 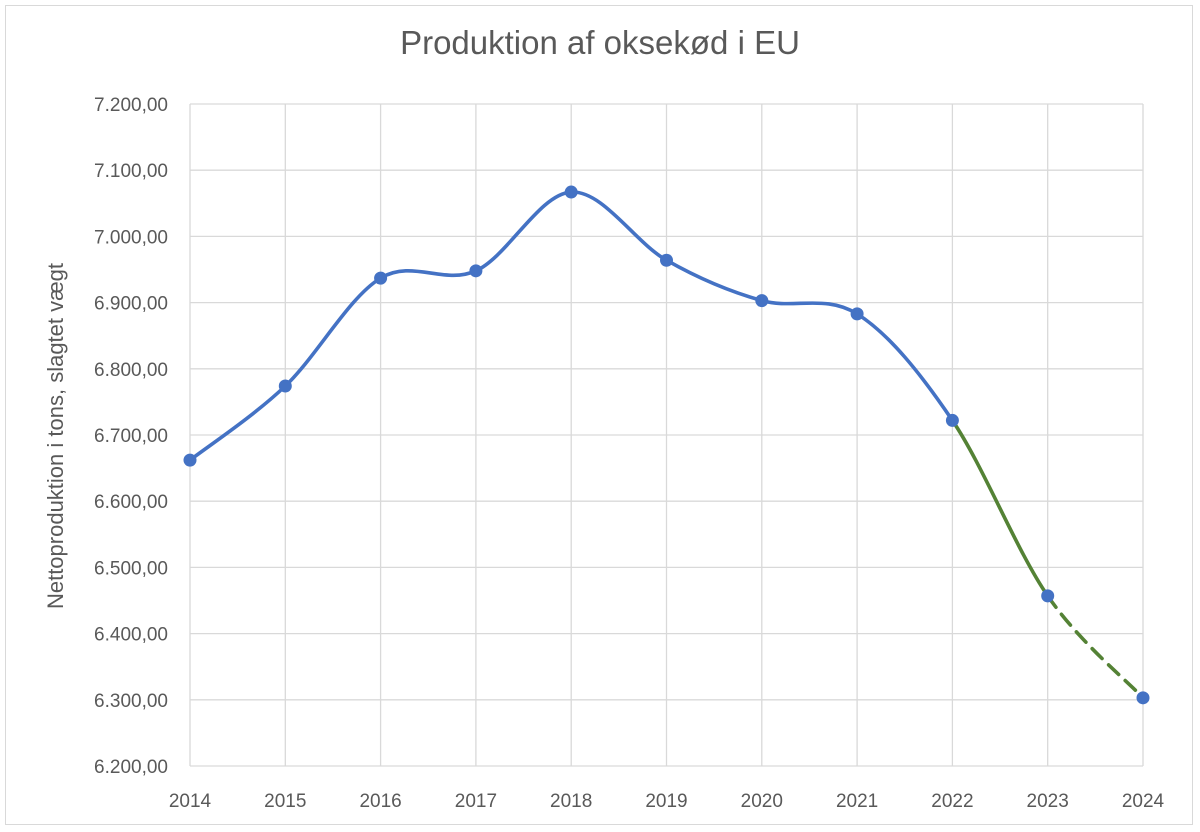 What do you see at coordinates (1048, 801) in the screenshot?
I see `x-tick-label: 2023` at bounding box center [1048, 801].